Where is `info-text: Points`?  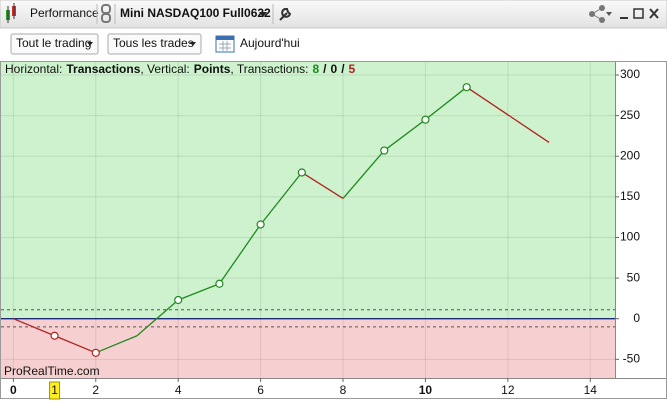
info-text: Points is located at coordinates (212, 69).